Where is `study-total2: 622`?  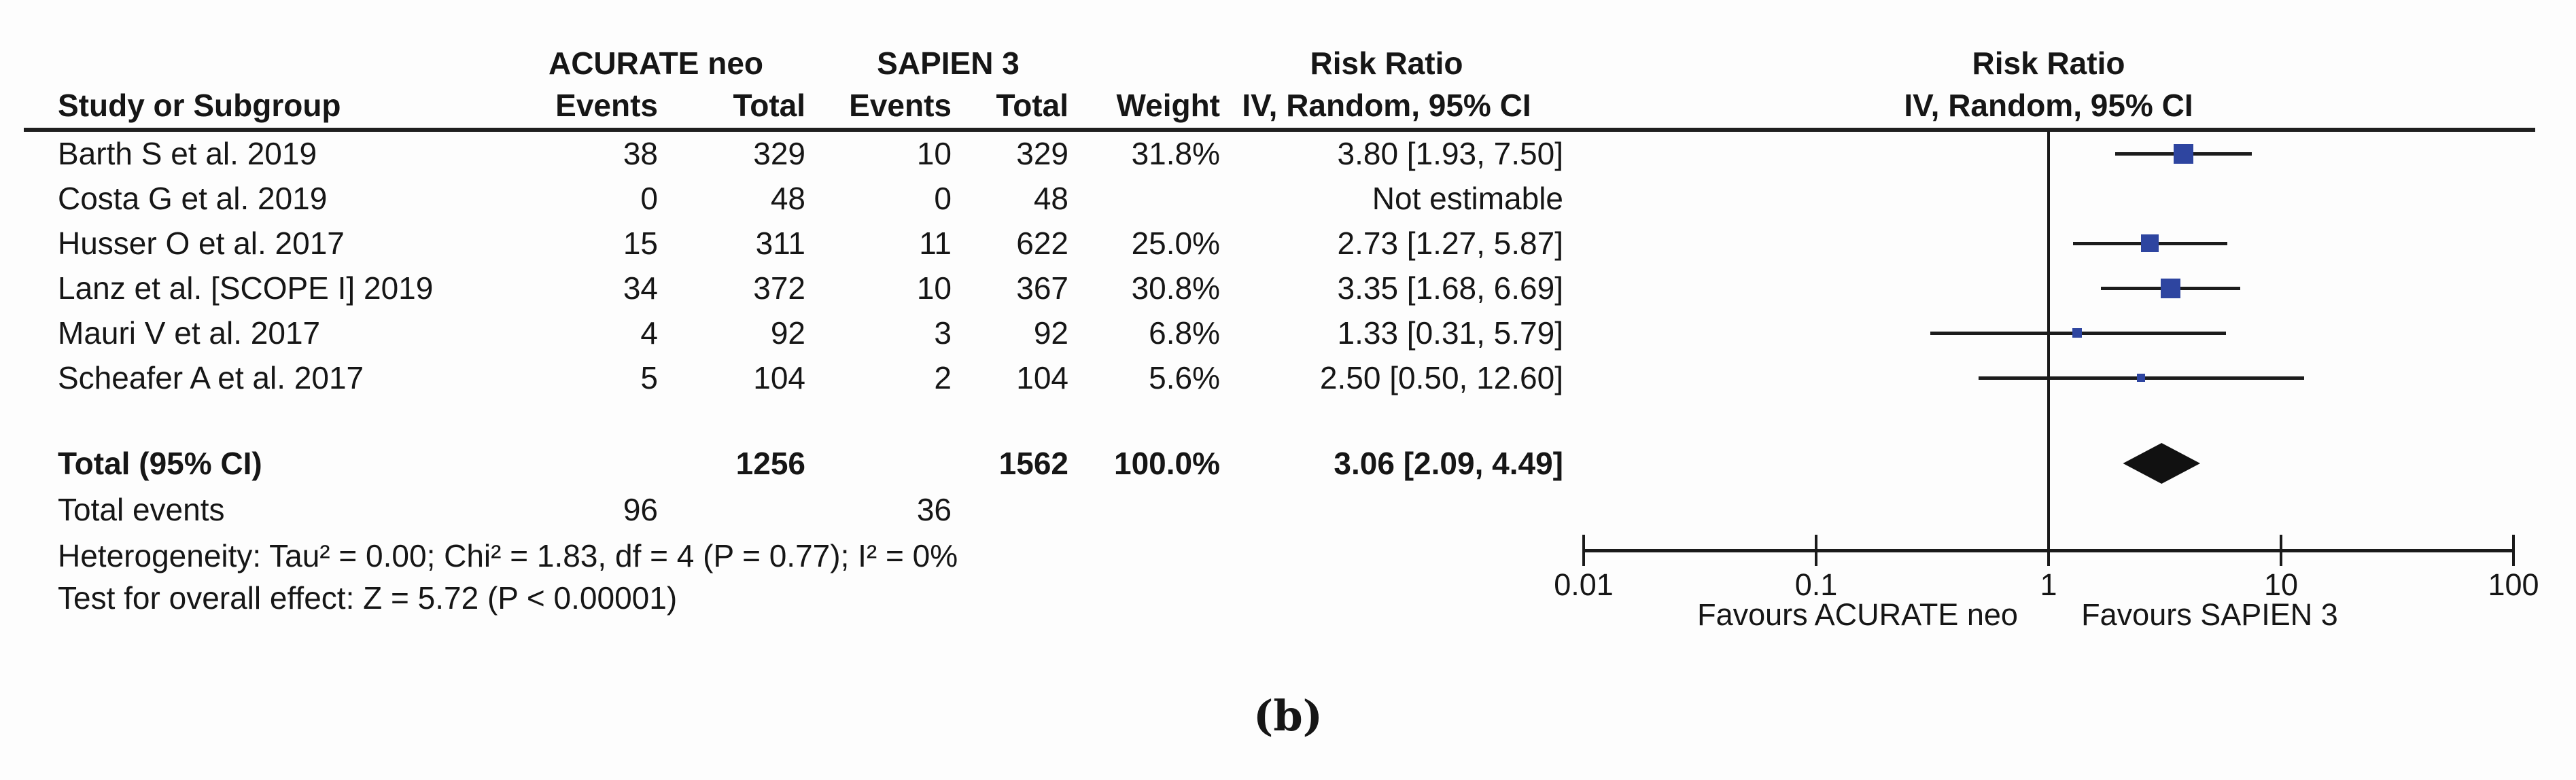
study-total2: 622 is located at coordinates (1042, 243).